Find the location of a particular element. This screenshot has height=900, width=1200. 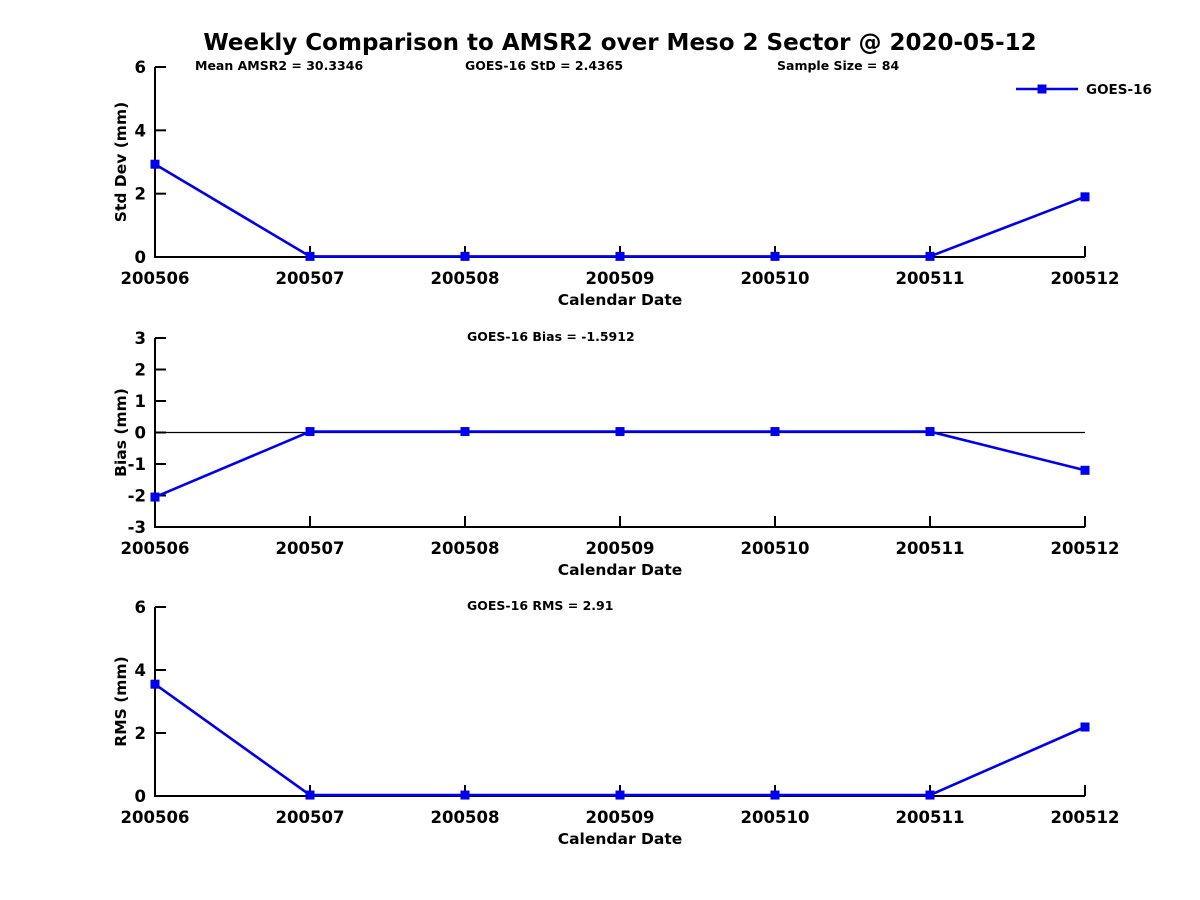

y-tick-label: 3 is located at coordinates (140, 338).